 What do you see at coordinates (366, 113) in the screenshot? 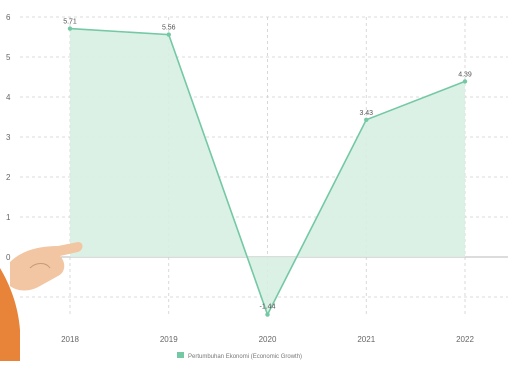
I see `data-label: 3.43` at bounding box center [366, 113].